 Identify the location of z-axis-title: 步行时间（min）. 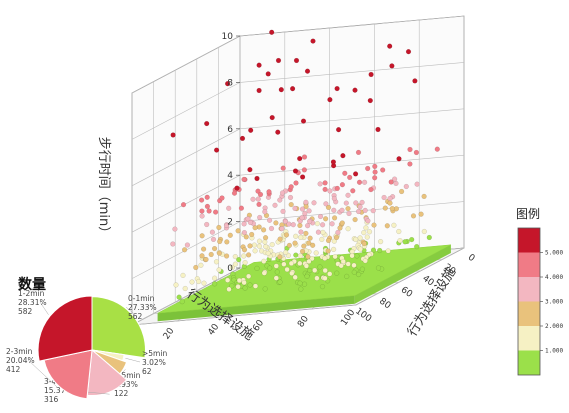
(103, 188).